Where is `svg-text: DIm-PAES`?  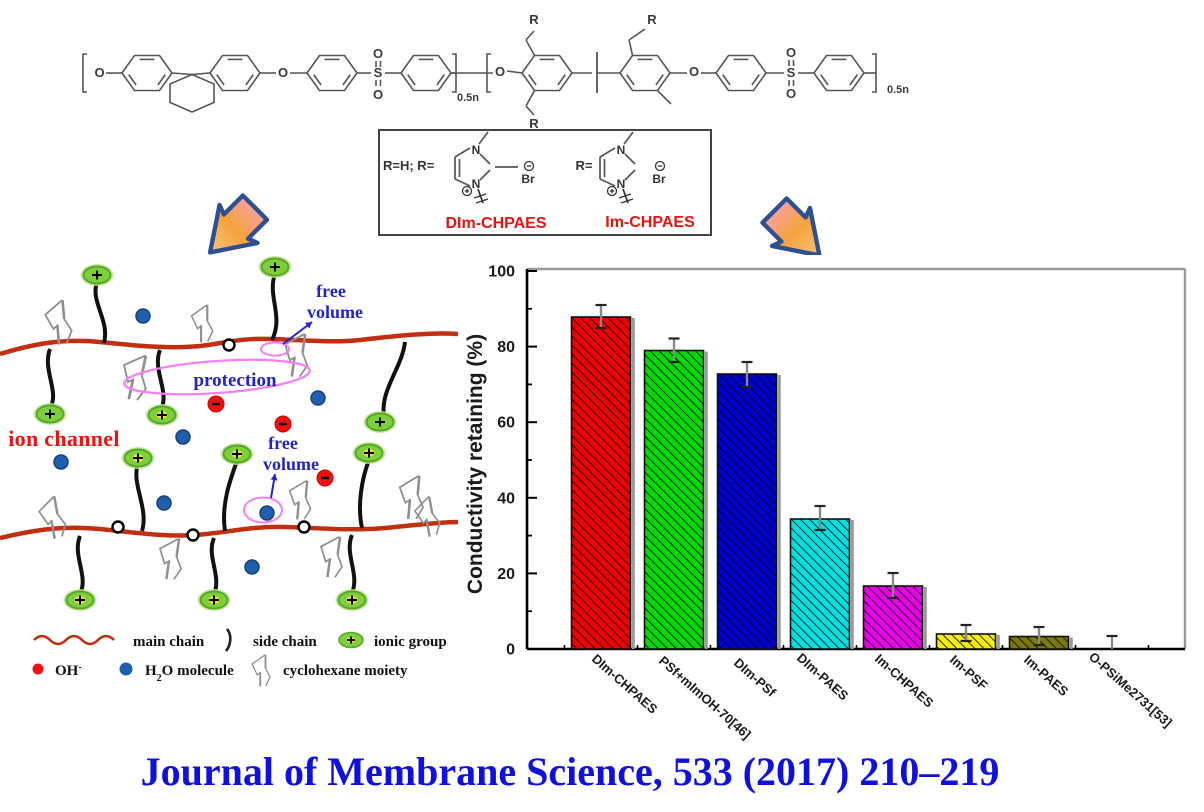
svg-text: DIm-PAES is located at coordinates (823, 676).